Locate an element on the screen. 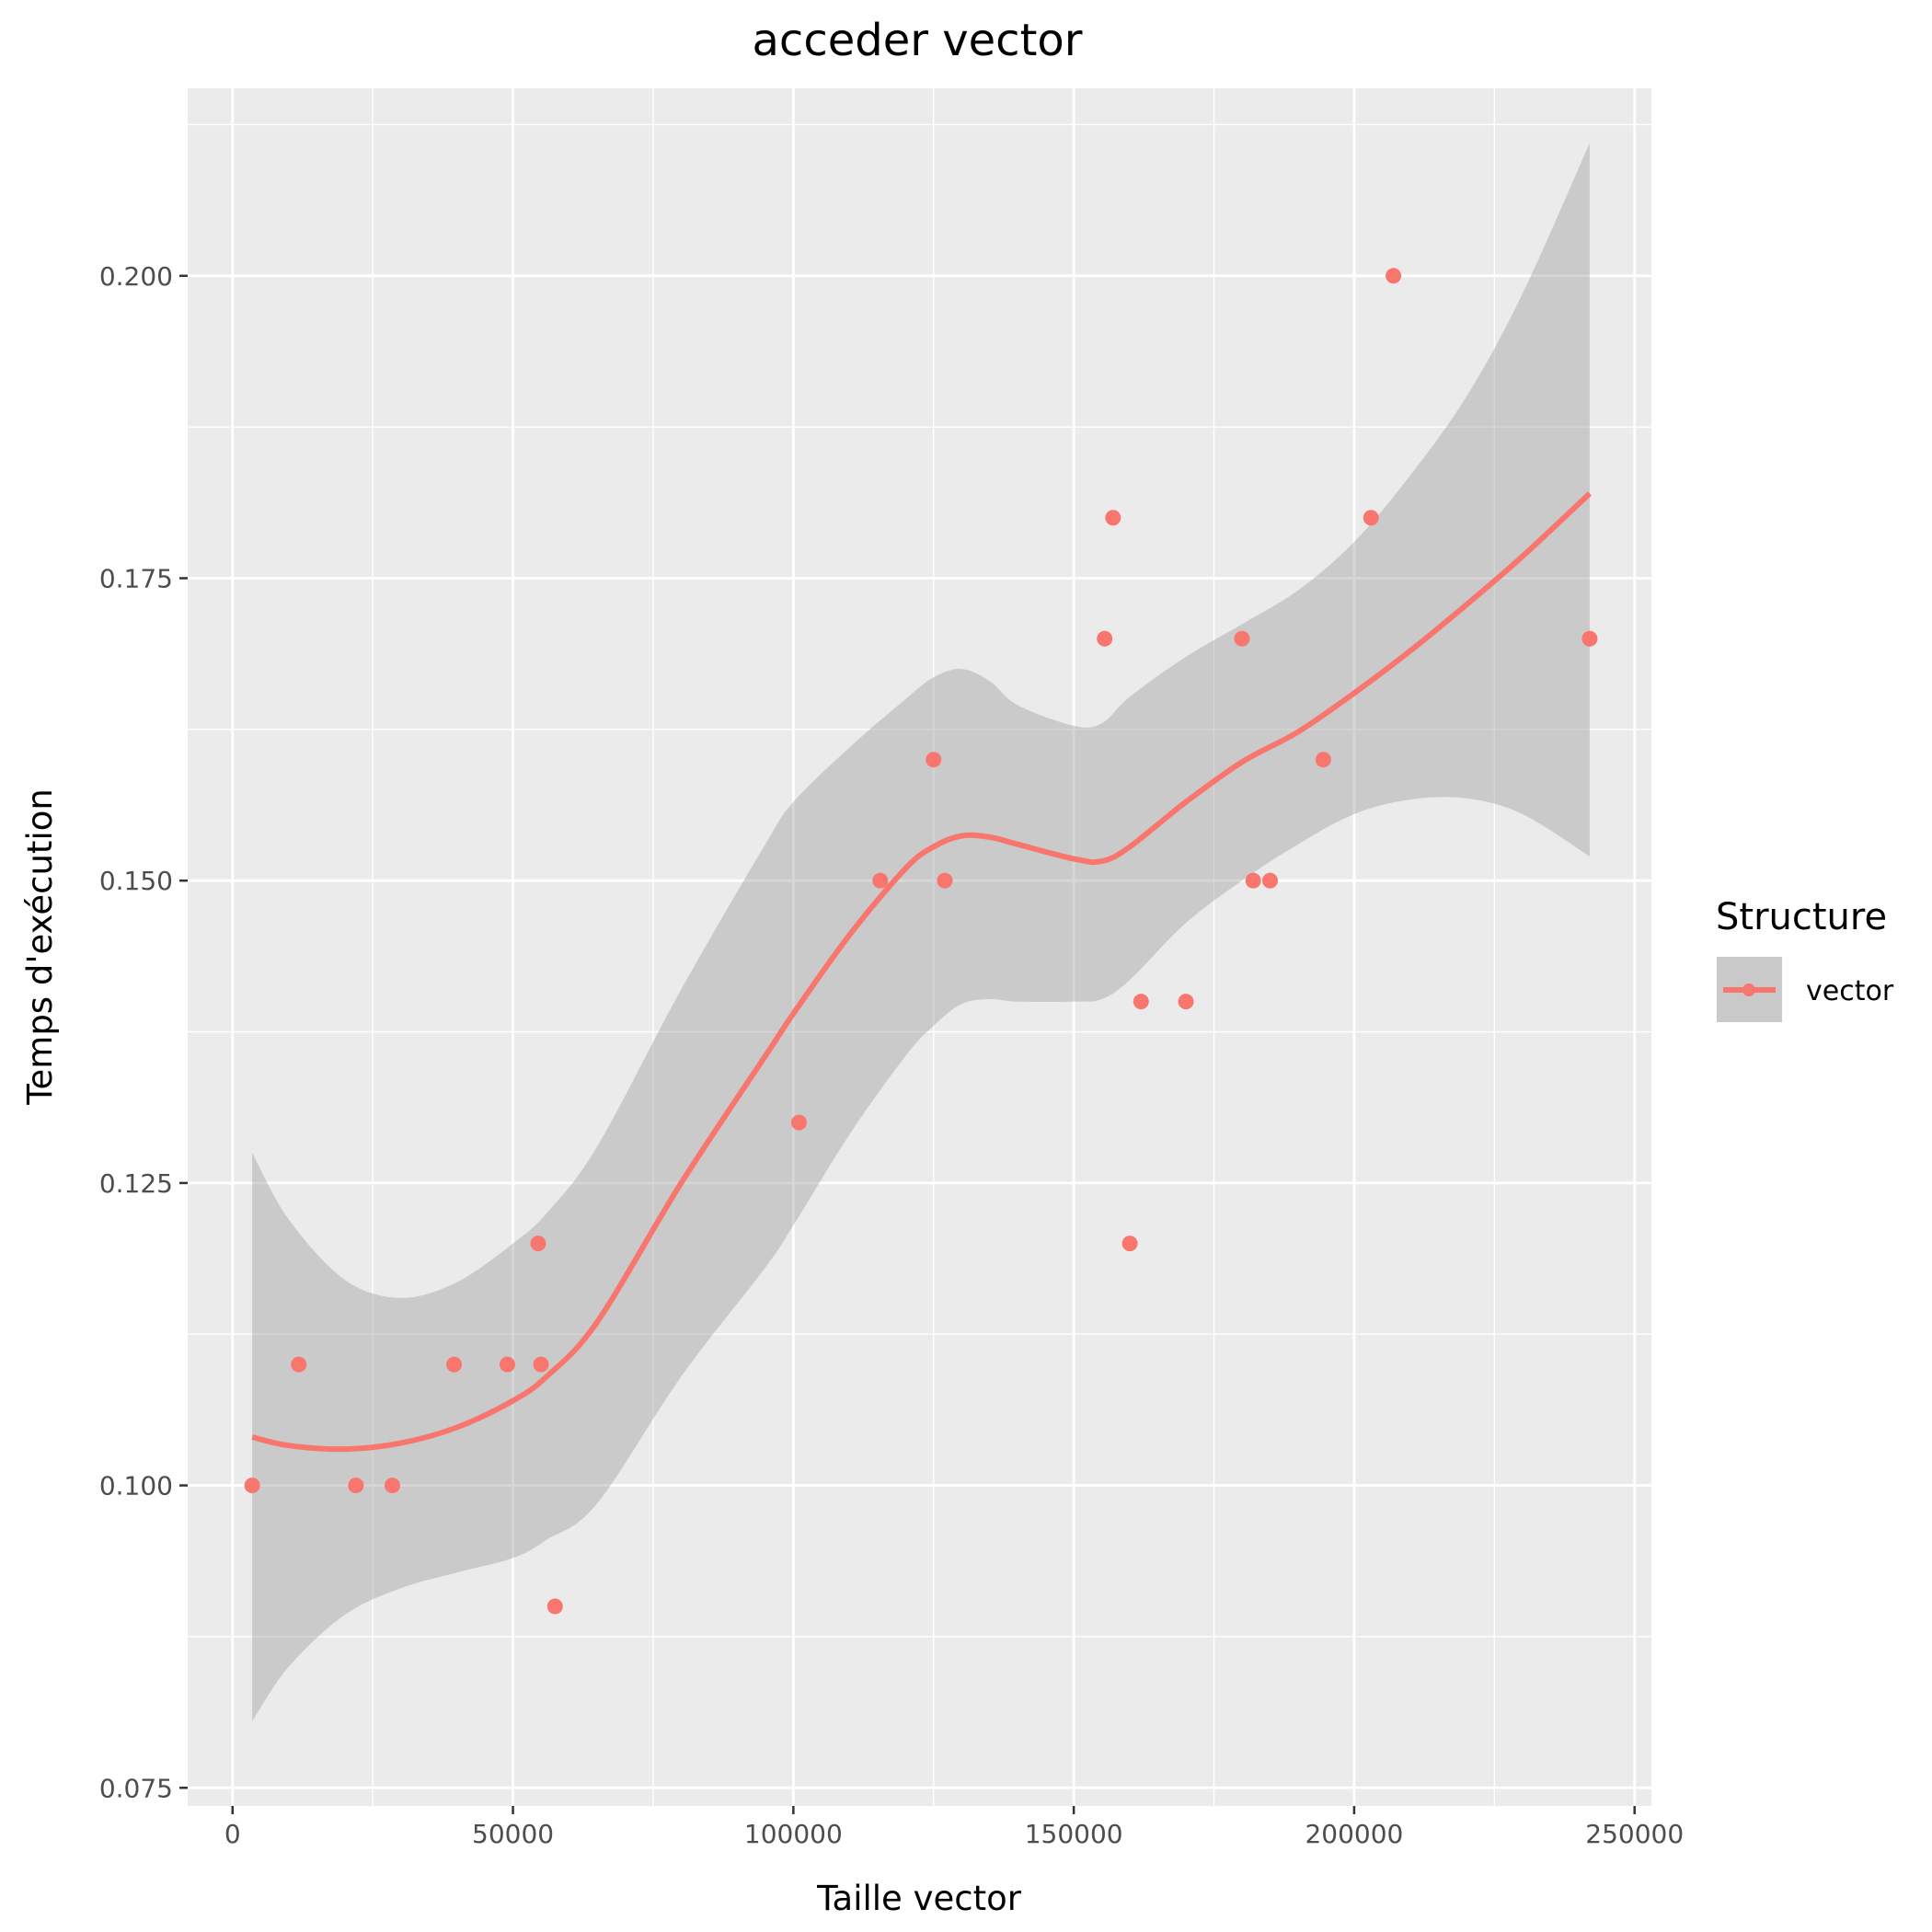 The height and width of the screenshot is (1932, 1932). y-tick-label: 0.175 is located at coordinates (136, 578).